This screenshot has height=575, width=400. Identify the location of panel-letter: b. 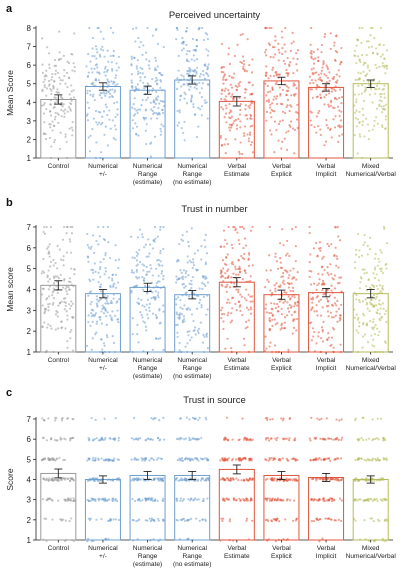
(9, 203).